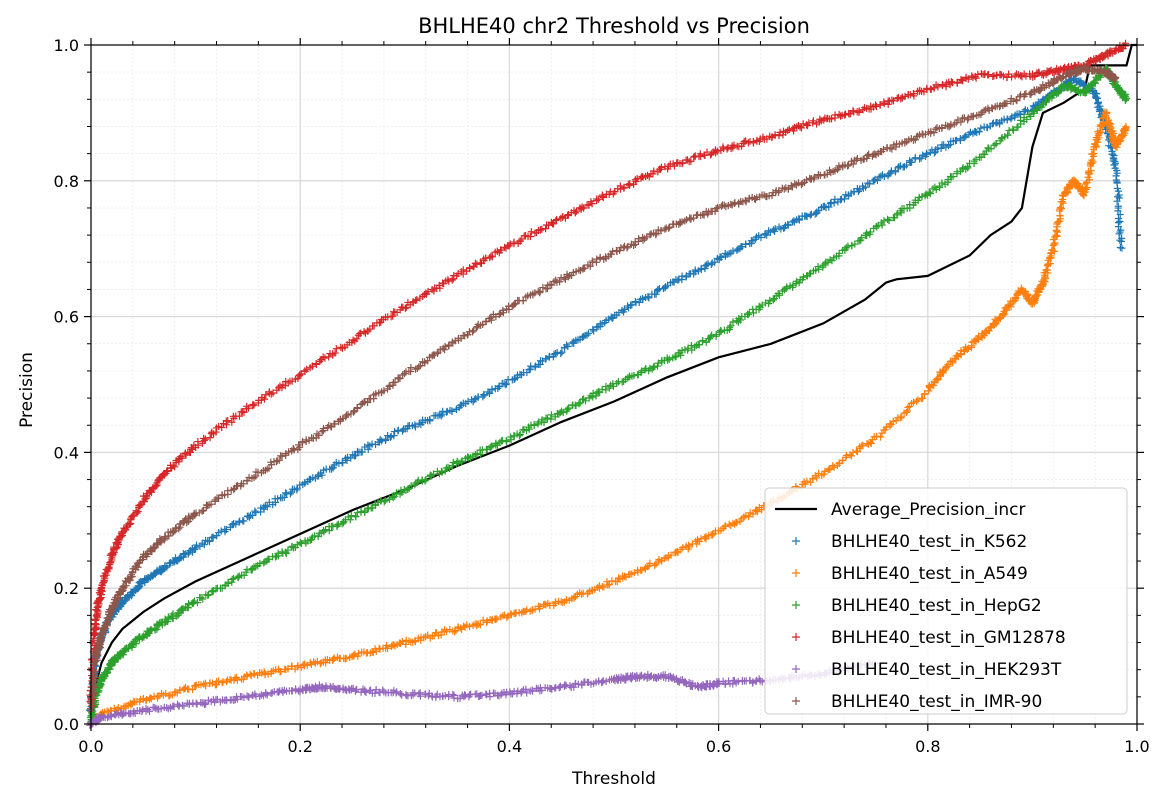 This screenshot has height=803, width=1168. Describe the element at coordinates (929, 542) in the screenshot. I see `legend-label: BHLHE40_test_in_K562` at that location.